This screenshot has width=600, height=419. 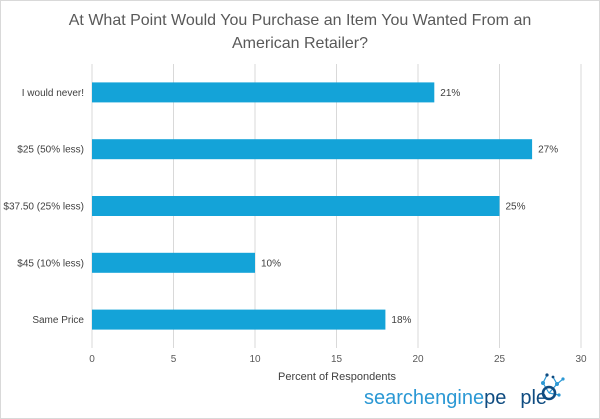 I want to click on x-tick-labels: 0 5 10 15 20 25 30, so click(x=338, y=359).